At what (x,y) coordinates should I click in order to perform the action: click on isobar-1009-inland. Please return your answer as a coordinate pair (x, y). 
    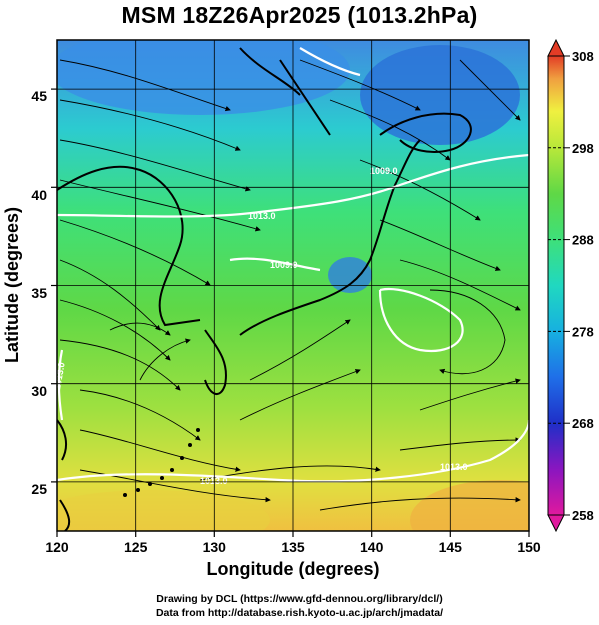
    Looking at the image, I should click on (275, 264).